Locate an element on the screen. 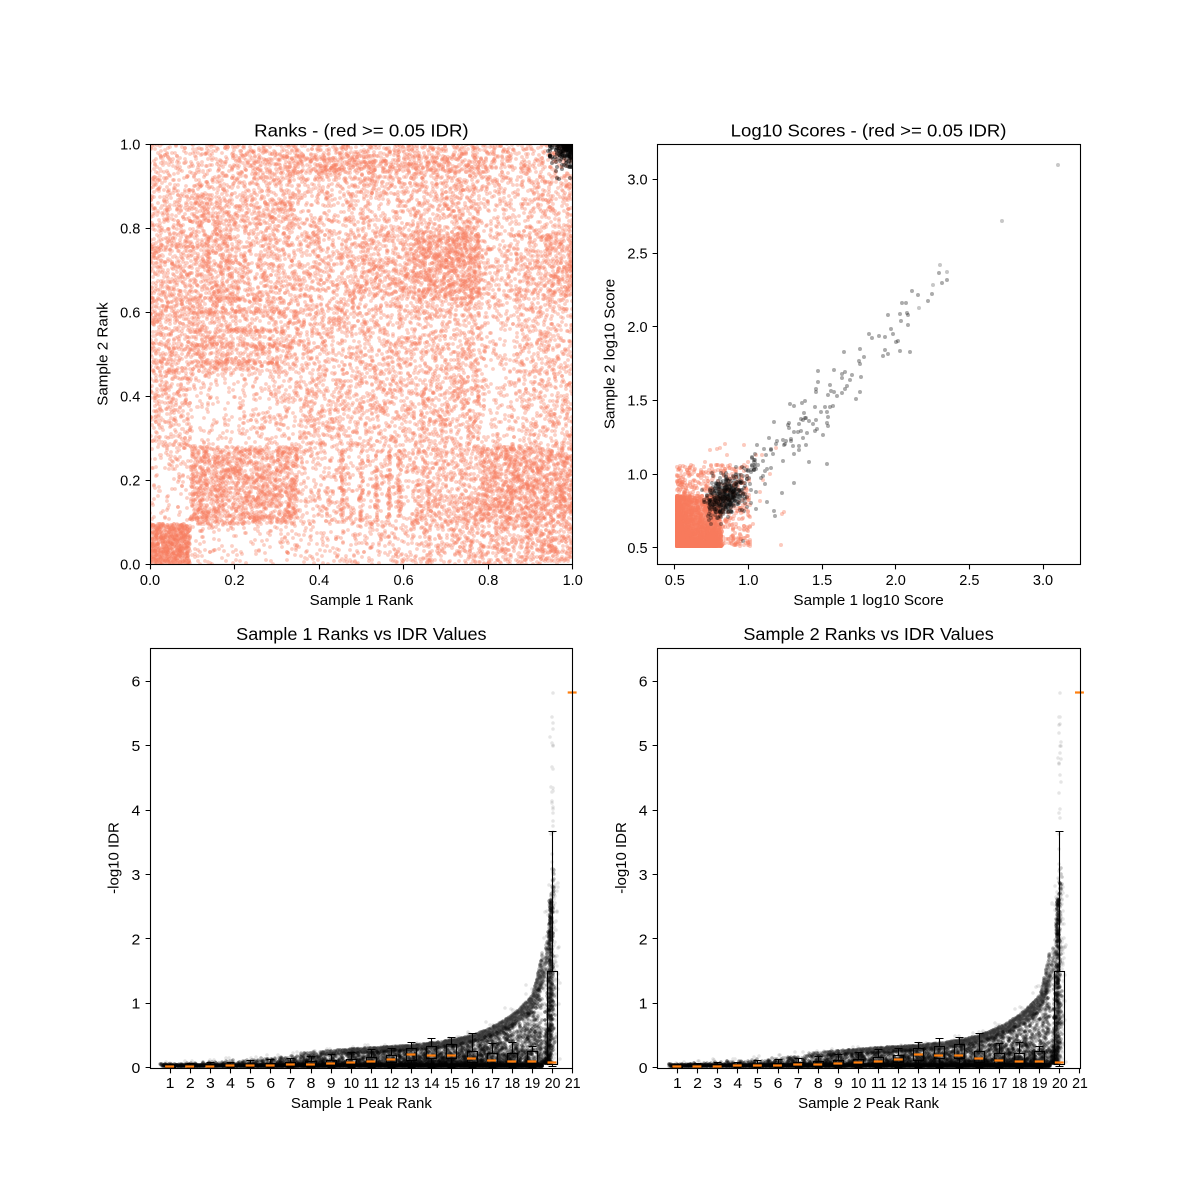 The height and width of the screenshot is (1200, 1200). svg-text: Sample 2 log10 Score is located at coordinates (611, 354).